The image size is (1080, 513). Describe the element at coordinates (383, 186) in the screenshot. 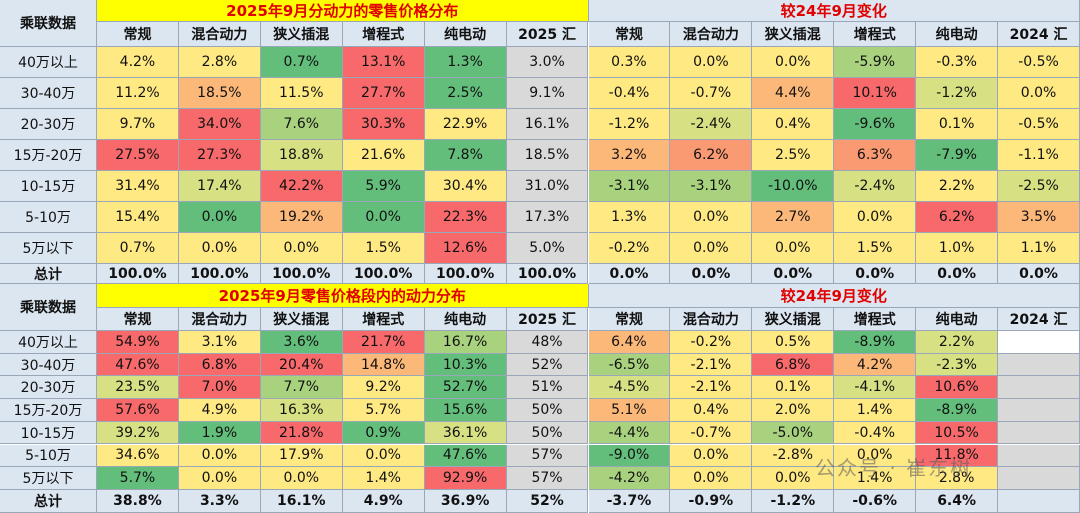

I see `data-cell: 5.9%` at that location.